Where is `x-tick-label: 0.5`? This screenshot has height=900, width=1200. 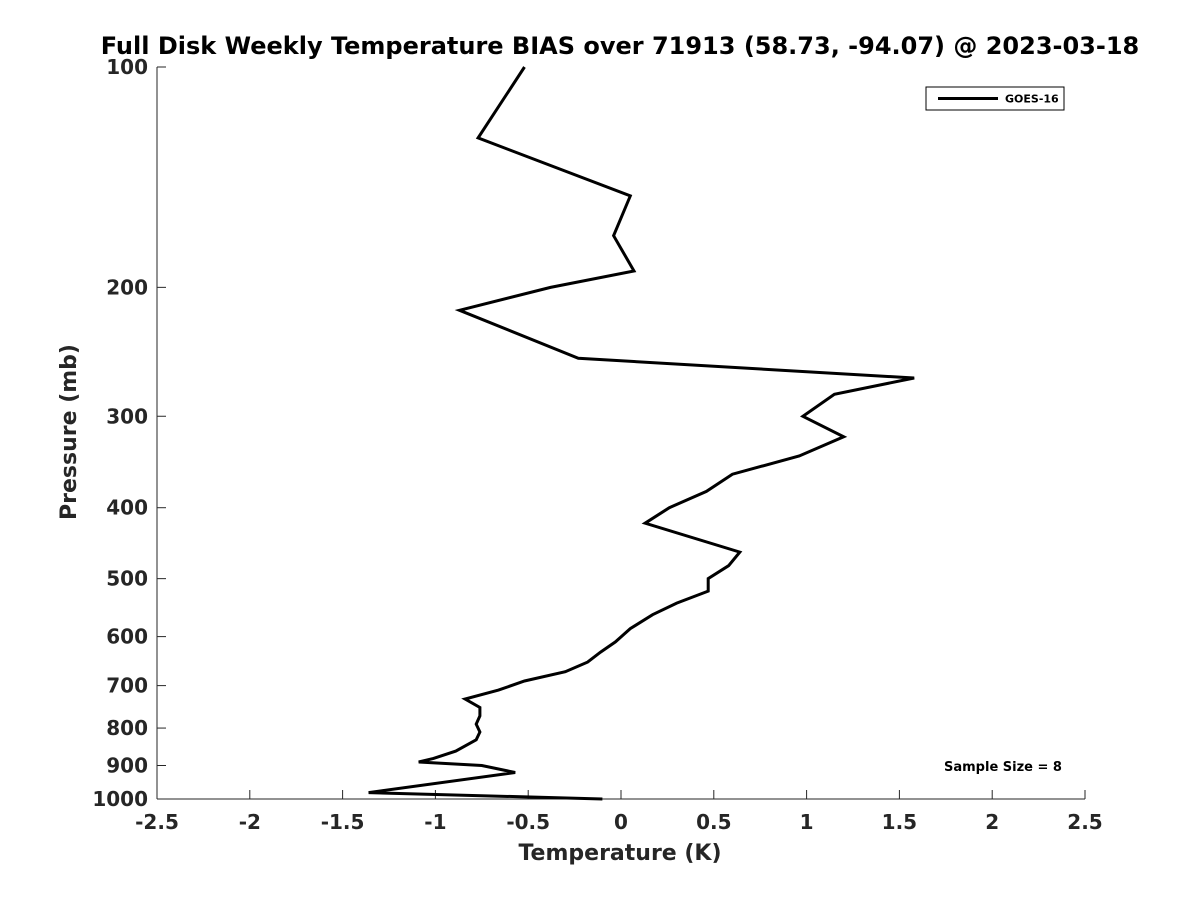 x-tick-label: 0.5 is located at coordinates (713, 822).